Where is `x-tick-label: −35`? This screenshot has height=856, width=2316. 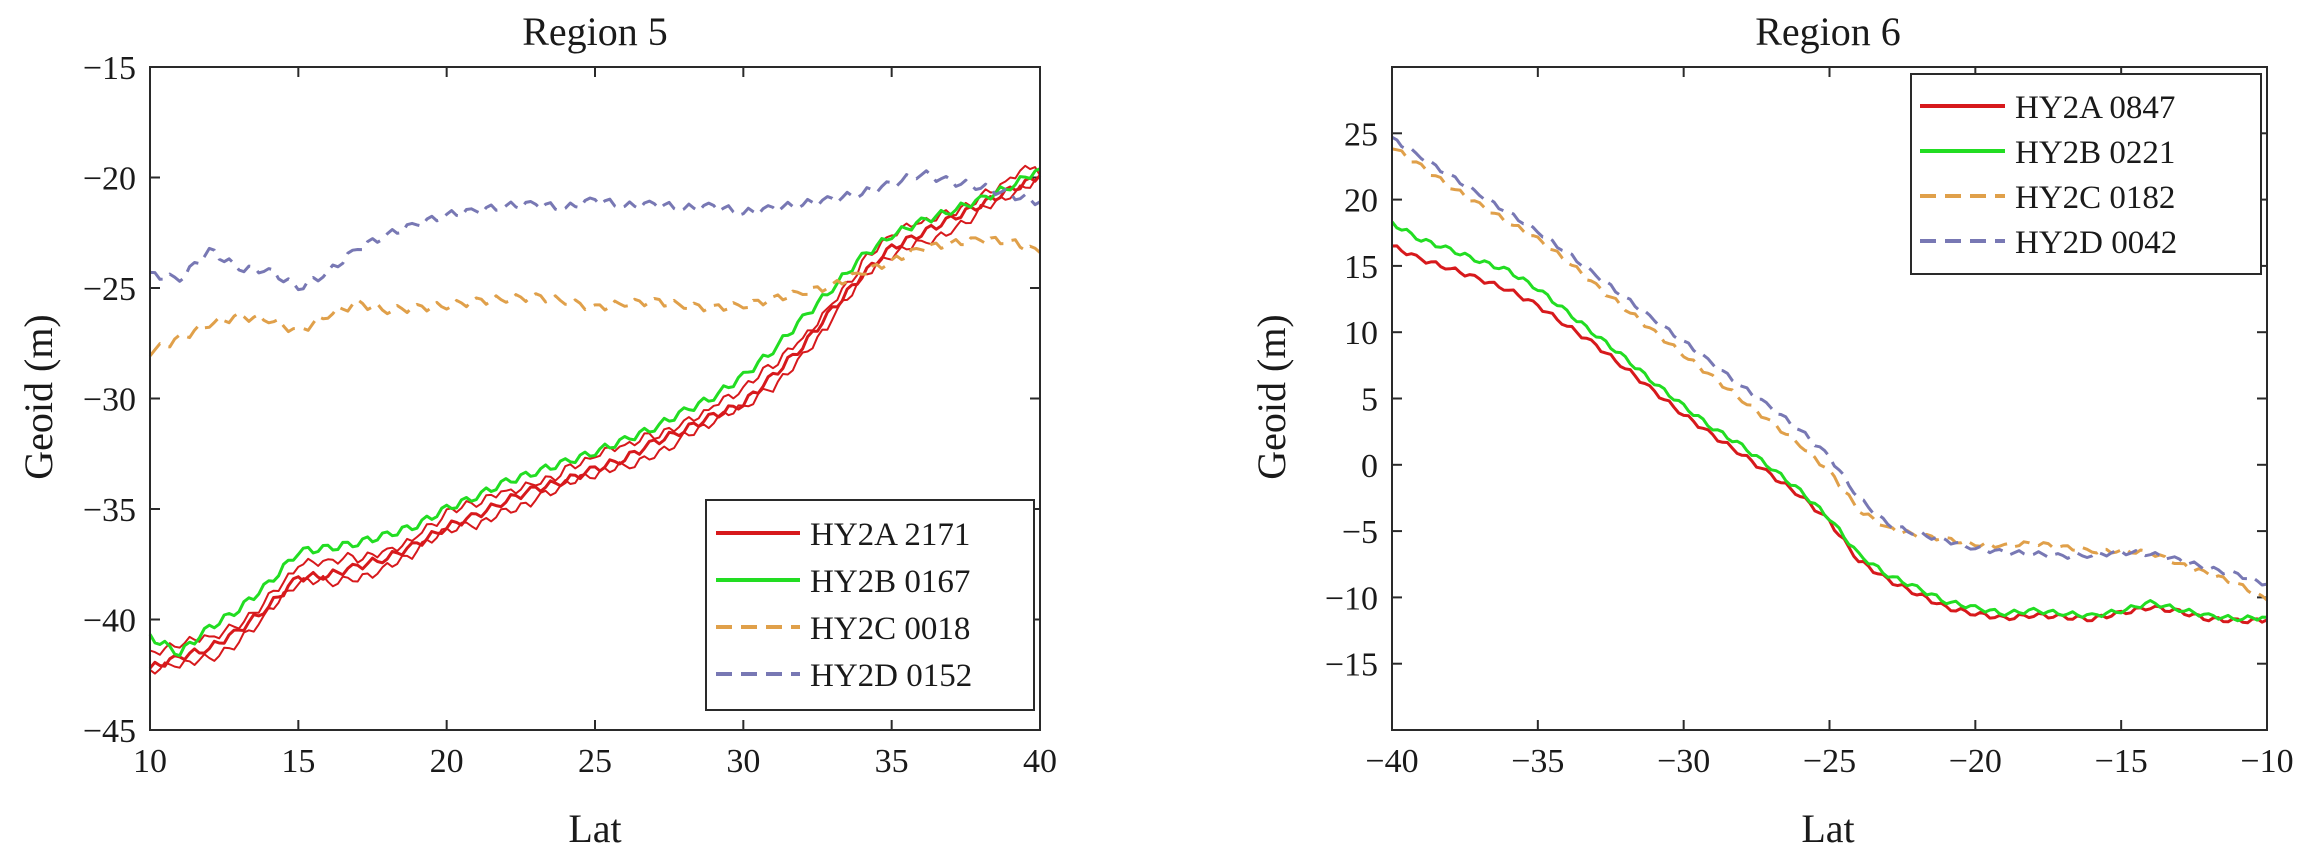
x-tick-label: −35 is located at coordinates (1537, 761).